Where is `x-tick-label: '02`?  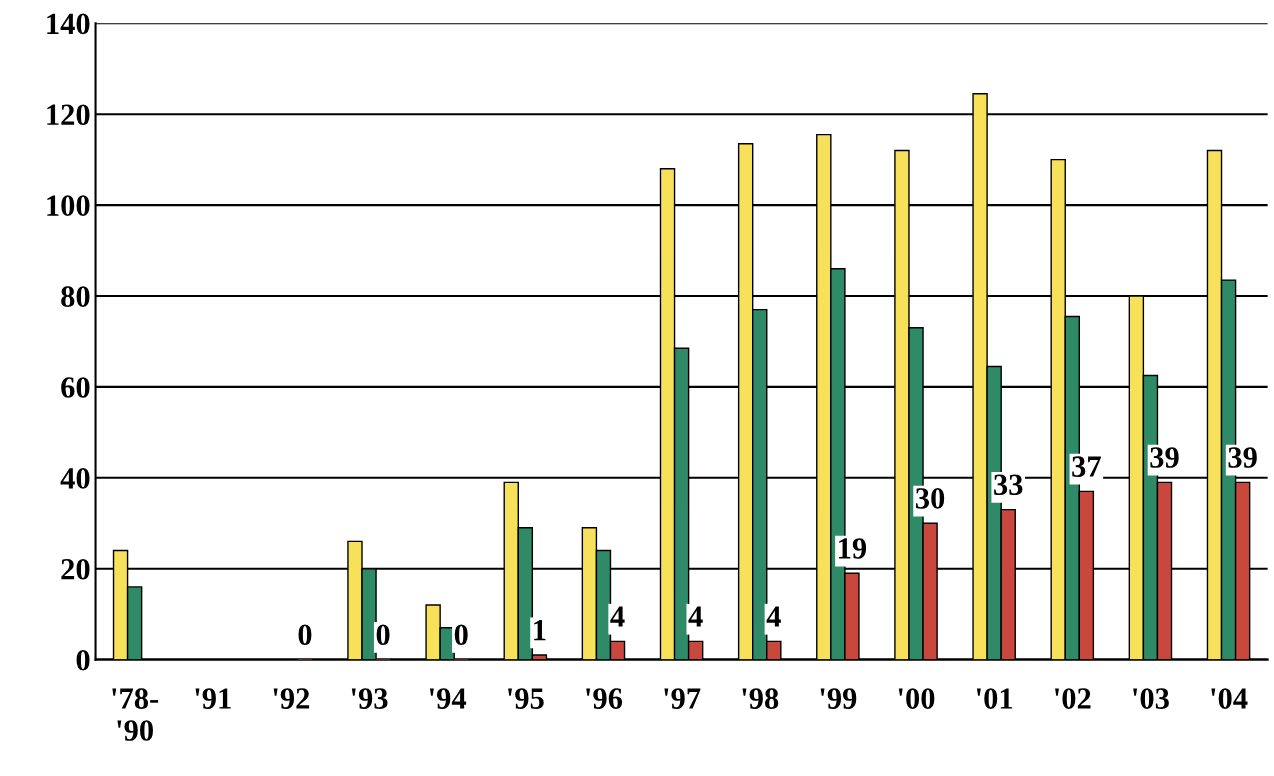 x-tick-label: '02 is located at coordinates (1073, 698).